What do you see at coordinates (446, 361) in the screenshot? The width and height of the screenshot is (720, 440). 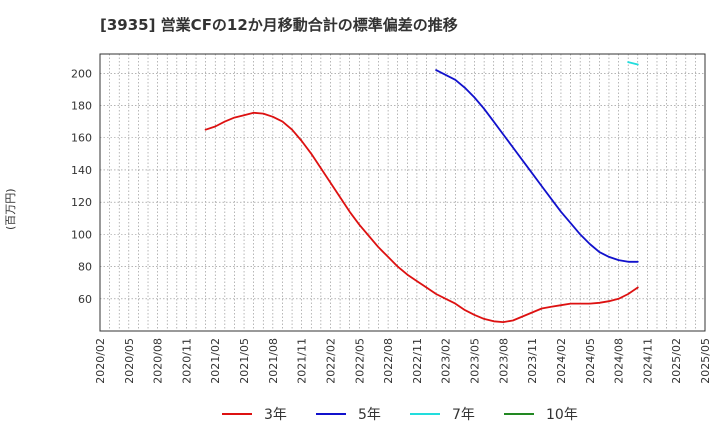 I see `x-tick-label: 2023/02` at bounding box center [446, 361].